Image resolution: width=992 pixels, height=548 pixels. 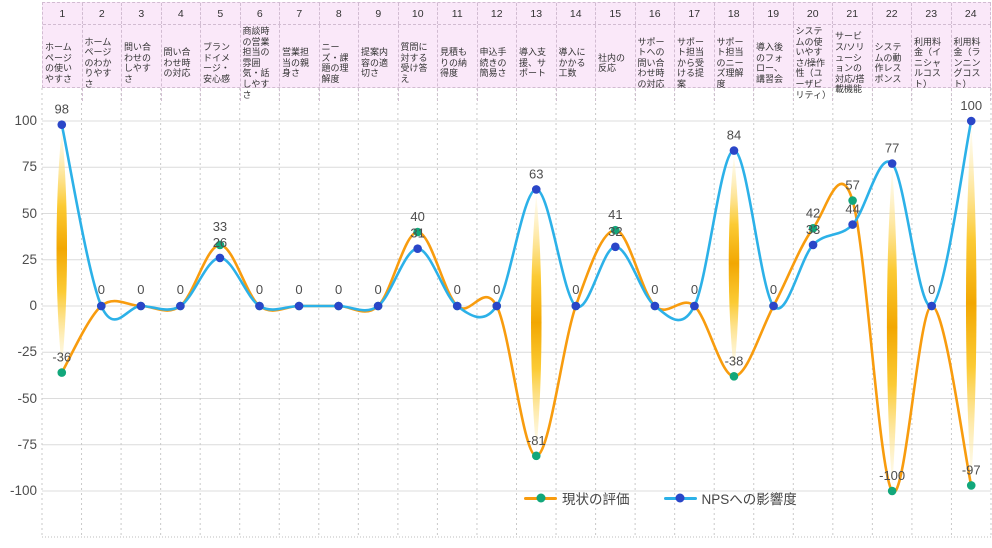 I want to click on y-axis-tick-label: 75, so click(x=29, y=167).